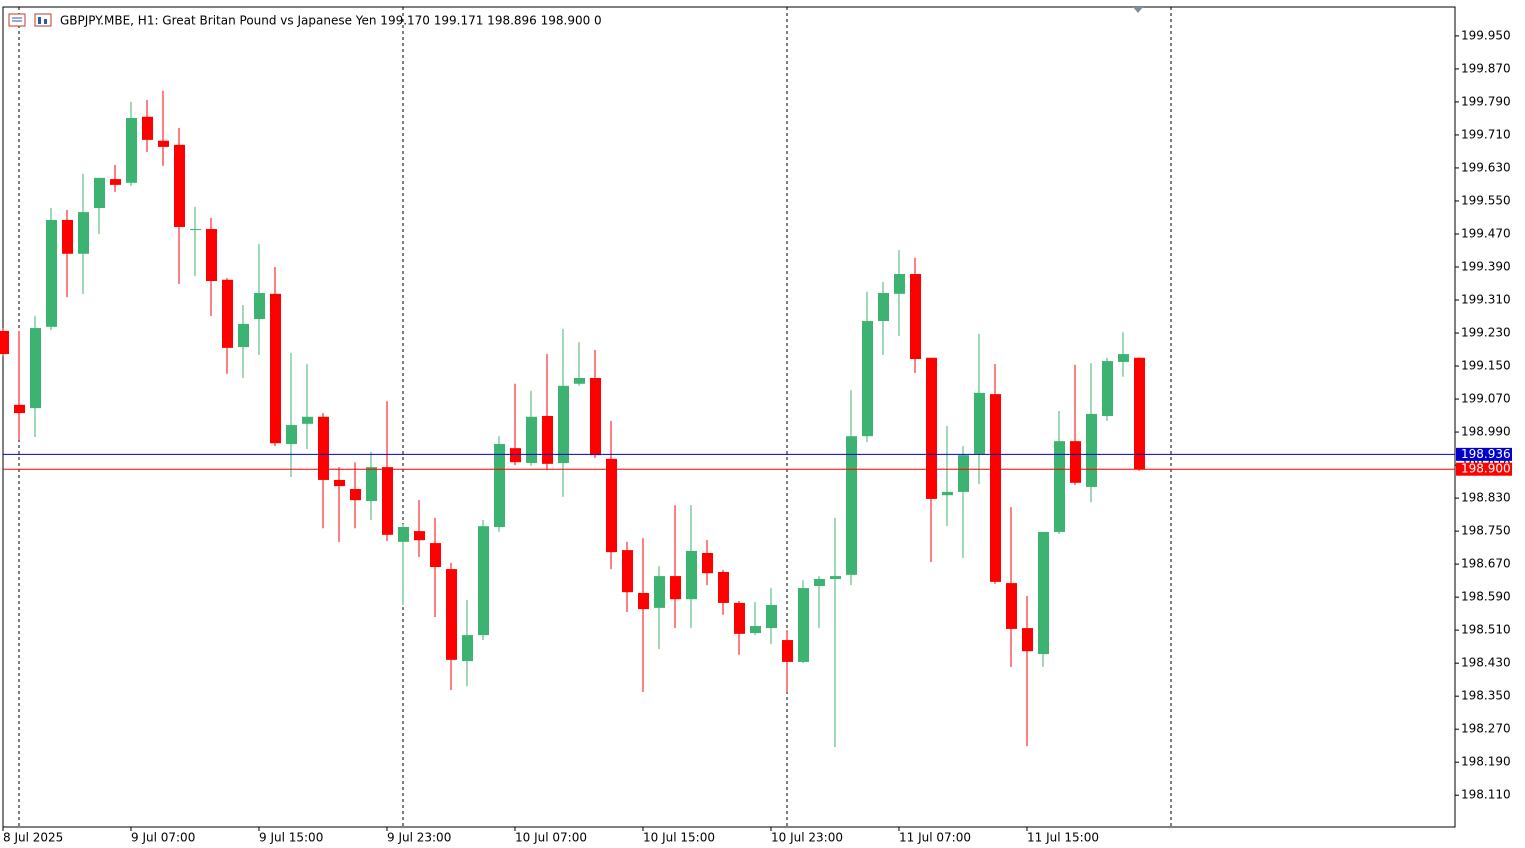  Describe the element at coordinates (33, 838) in the screenshot. I see `x-tick-label: 8 Jul 2025` at that location.